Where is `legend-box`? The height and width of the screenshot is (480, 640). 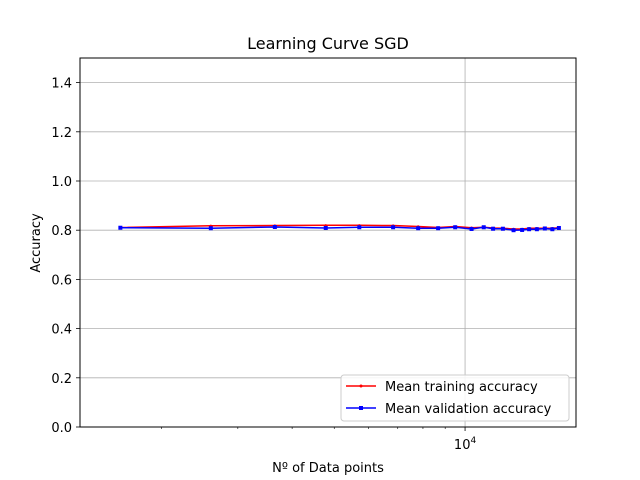
legend-box is located at coordinates (455, 398).